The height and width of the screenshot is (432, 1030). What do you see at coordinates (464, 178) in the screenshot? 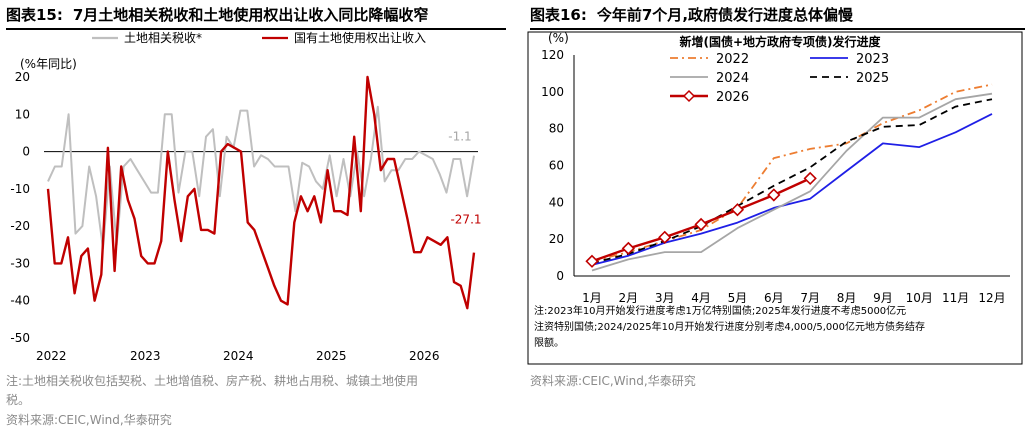
I see `left-end-labels: -1.1 -27.1` at bounding box center [464, 178].